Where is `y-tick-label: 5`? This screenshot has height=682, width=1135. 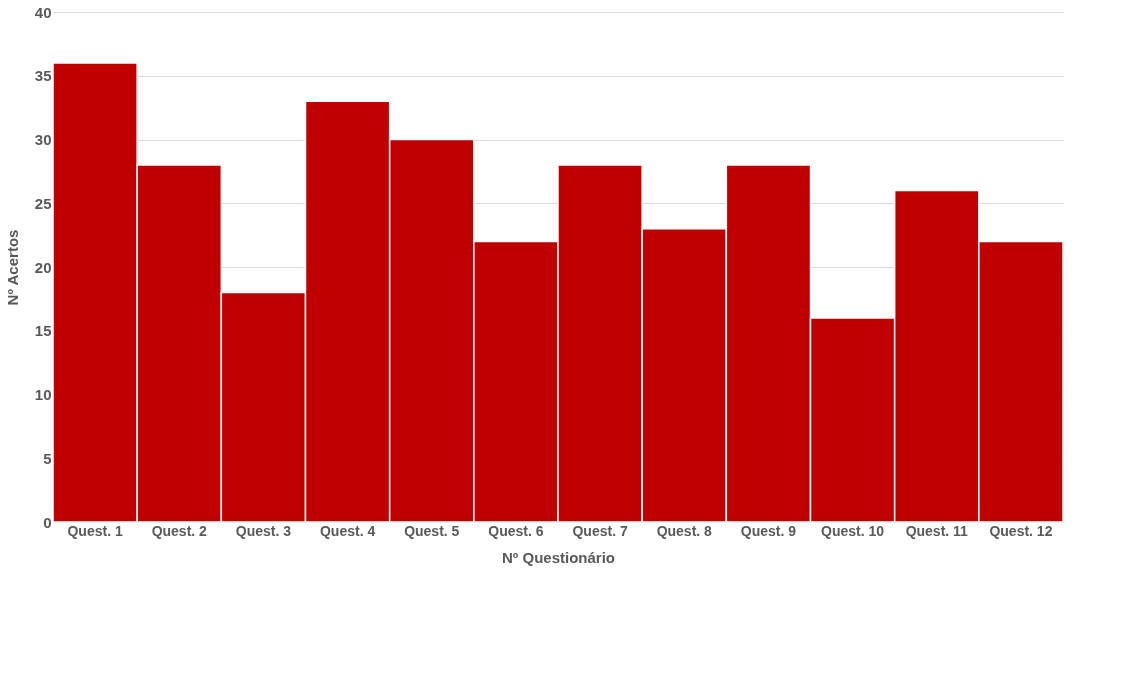
y-tick-label: 5 is located at coordinates (47, 458).